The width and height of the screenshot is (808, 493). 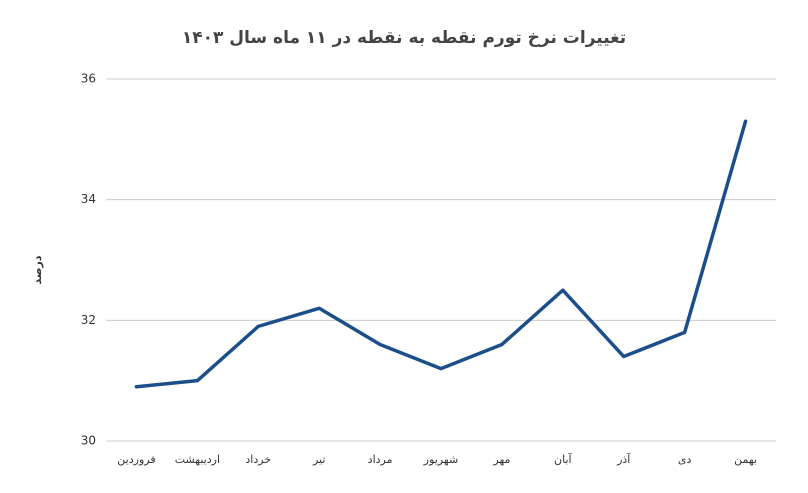 What do you see at coordinates (318, 459) in the screenshot?
I see `x-tick-label: تیر` at bounding box center [318, 459].